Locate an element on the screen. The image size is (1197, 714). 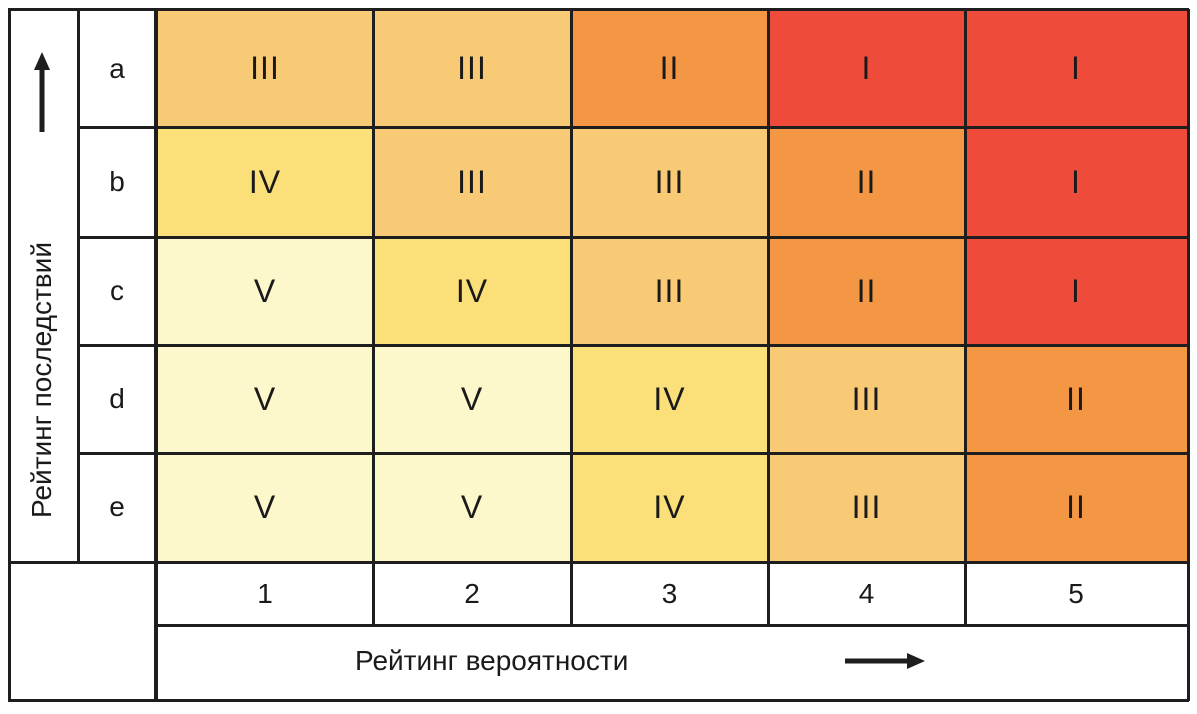
row-label: e is located at coordinates (117, 506).